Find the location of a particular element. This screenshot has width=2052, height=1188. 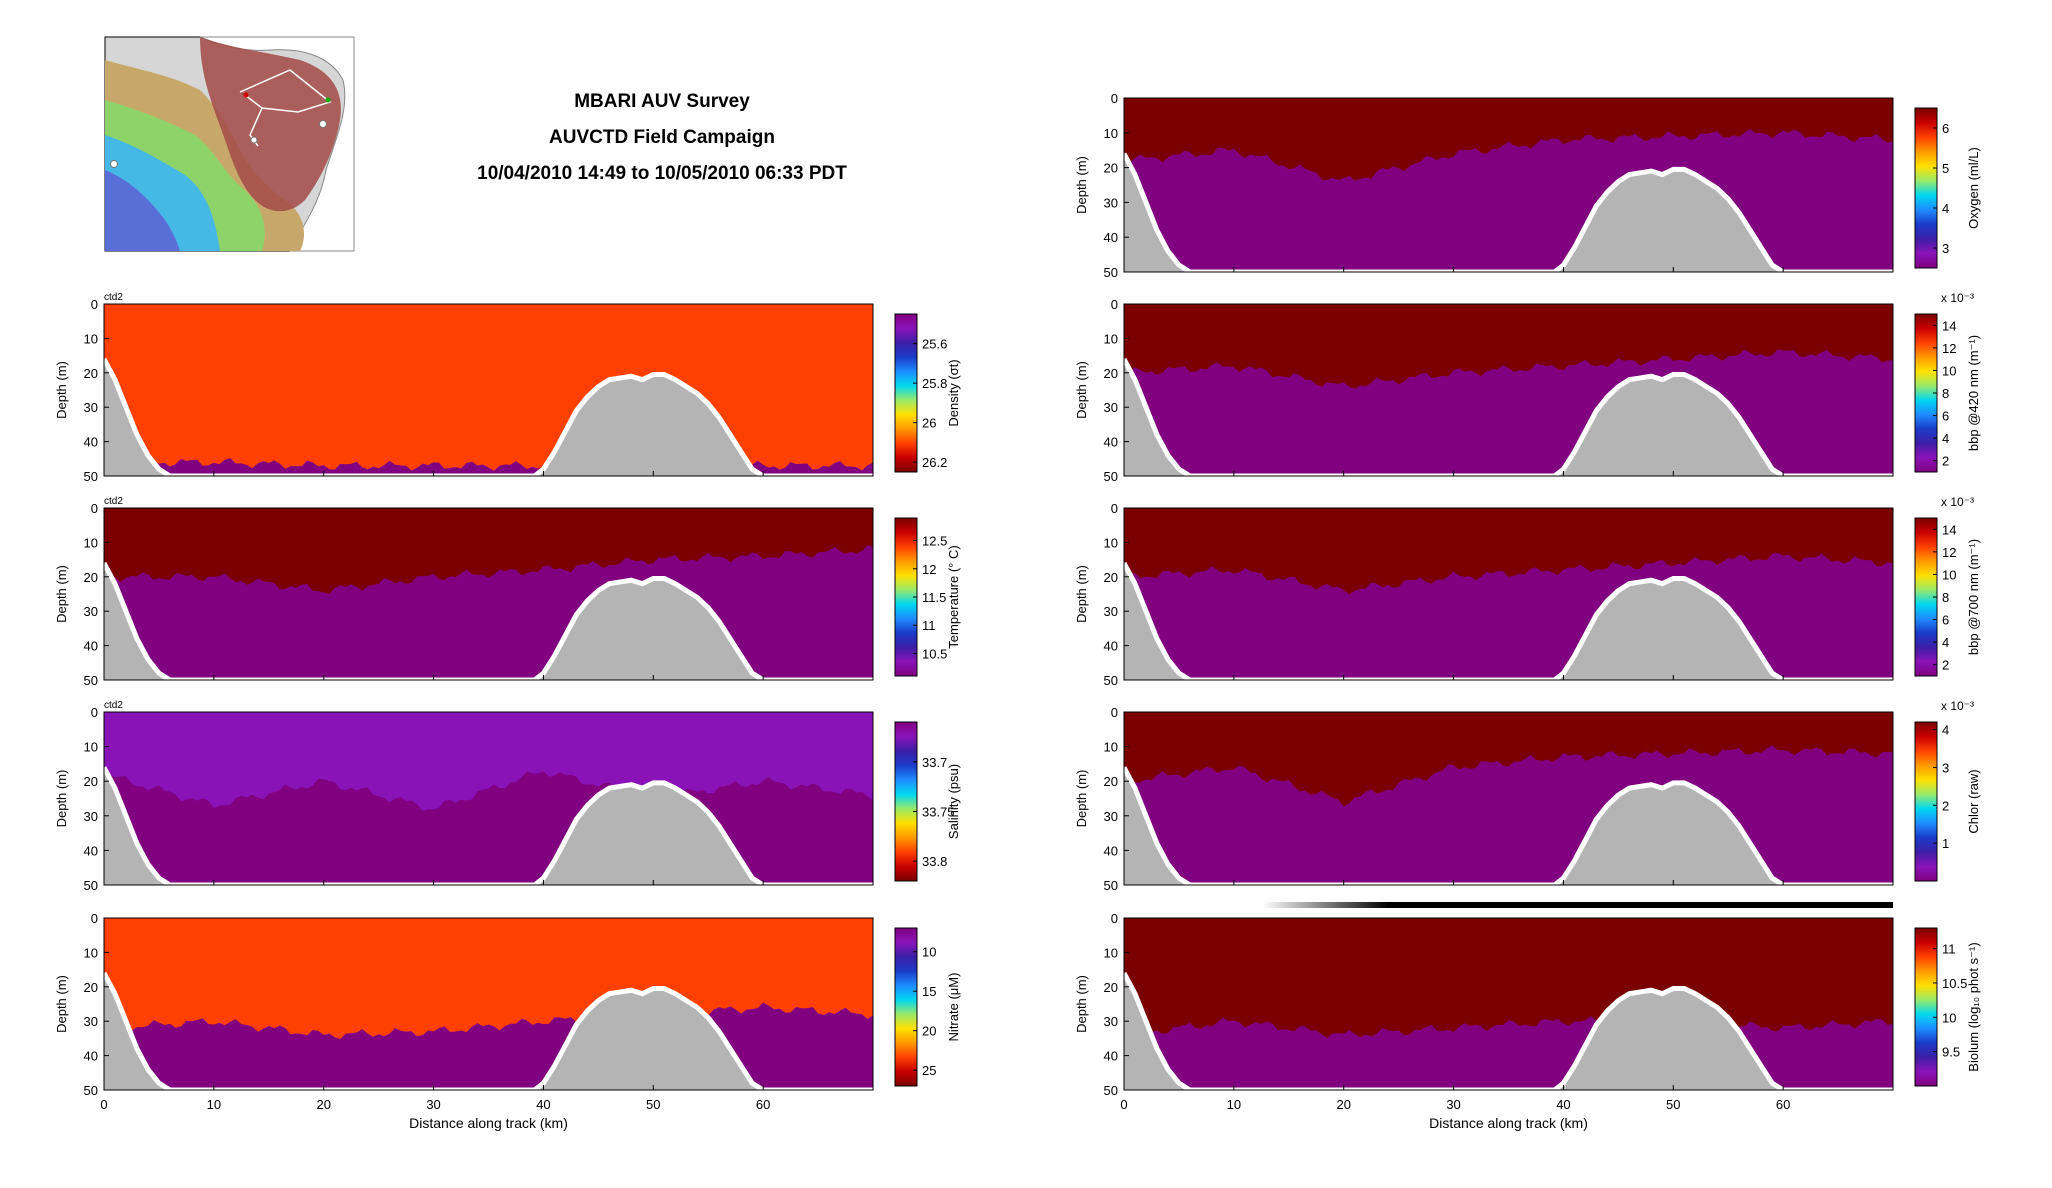

colorbar: 3 4 5 6 Oxygen (ml/L) is located at coordinates (1947, 188).